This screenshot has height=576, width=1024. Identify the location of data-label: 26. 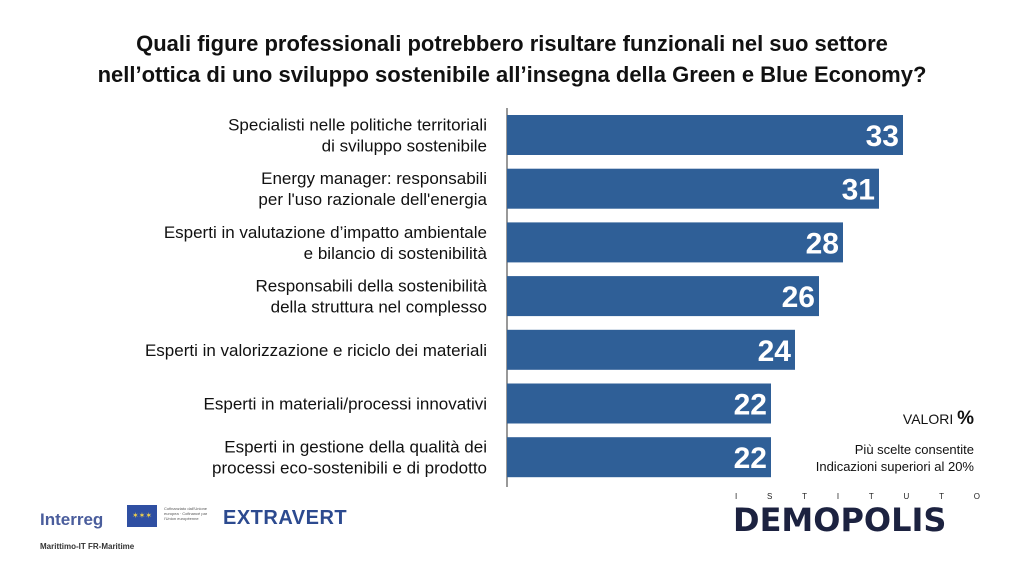
(798, 297).